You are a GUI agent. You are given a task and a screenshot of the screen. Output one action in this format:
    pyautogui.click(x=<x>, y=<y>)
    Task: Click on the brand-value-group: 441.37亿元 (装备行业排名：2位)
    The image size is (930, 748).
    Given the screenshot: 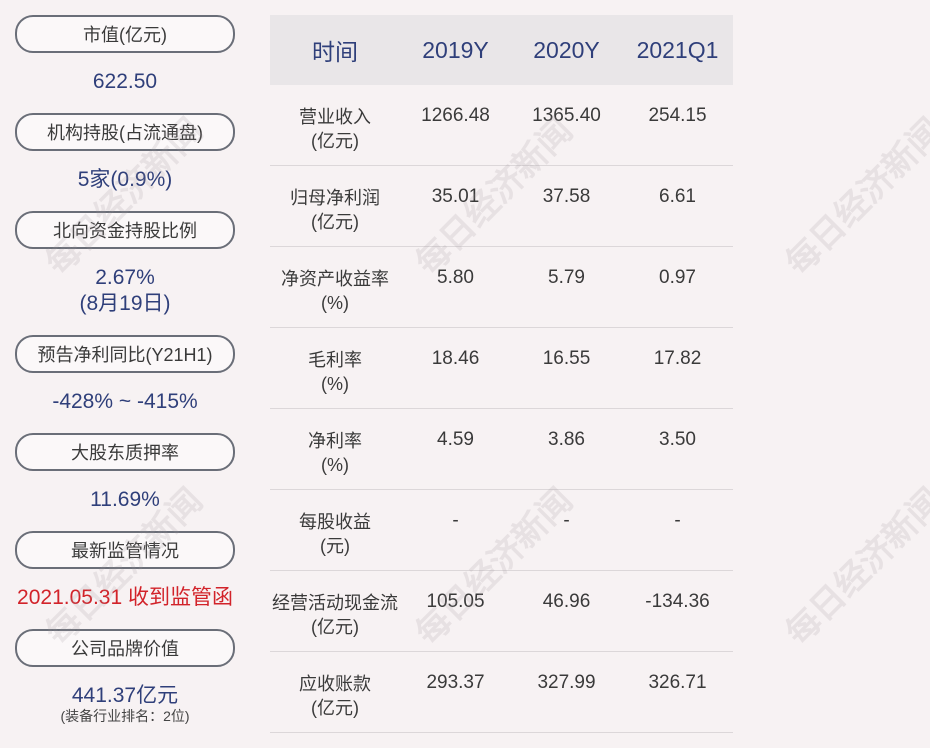 What is the action you would take?
    pyautogui.click(x=125, y=703)
    